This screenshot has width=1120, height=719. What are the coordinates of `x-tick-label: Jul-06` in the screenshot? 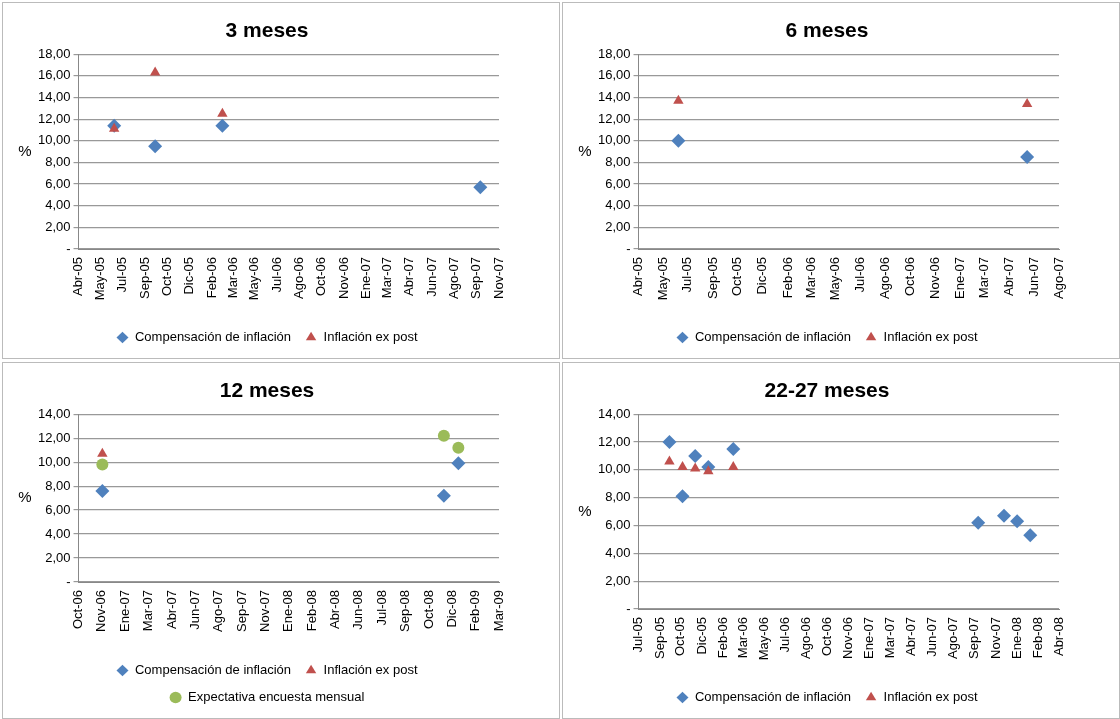 It's located at (276, 275).